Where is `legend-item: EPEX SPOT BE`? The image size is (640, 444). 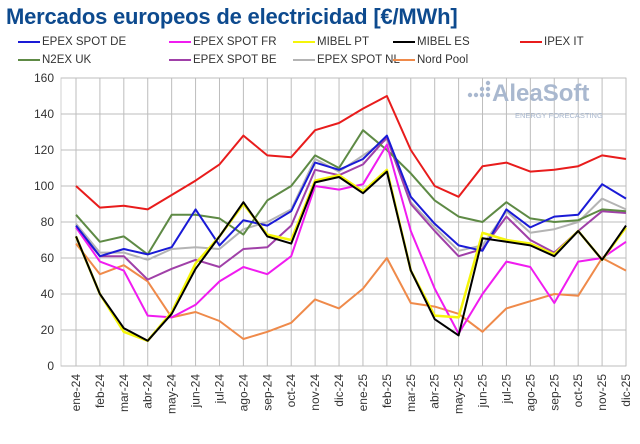 legend-item: EPEX SPOT BE is located at coordinates (223, 60).